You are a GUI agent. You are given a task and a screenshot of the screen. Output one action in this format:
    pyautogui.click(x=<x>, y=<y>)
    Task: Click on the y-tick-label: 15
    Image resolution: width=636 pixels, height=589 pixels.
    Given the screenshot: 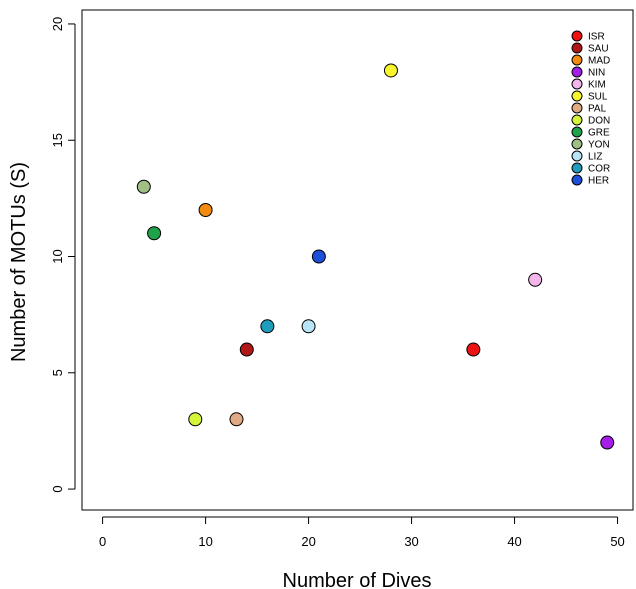 What is the action you would take?
    pyautogui.click(x=57, y=140)
    